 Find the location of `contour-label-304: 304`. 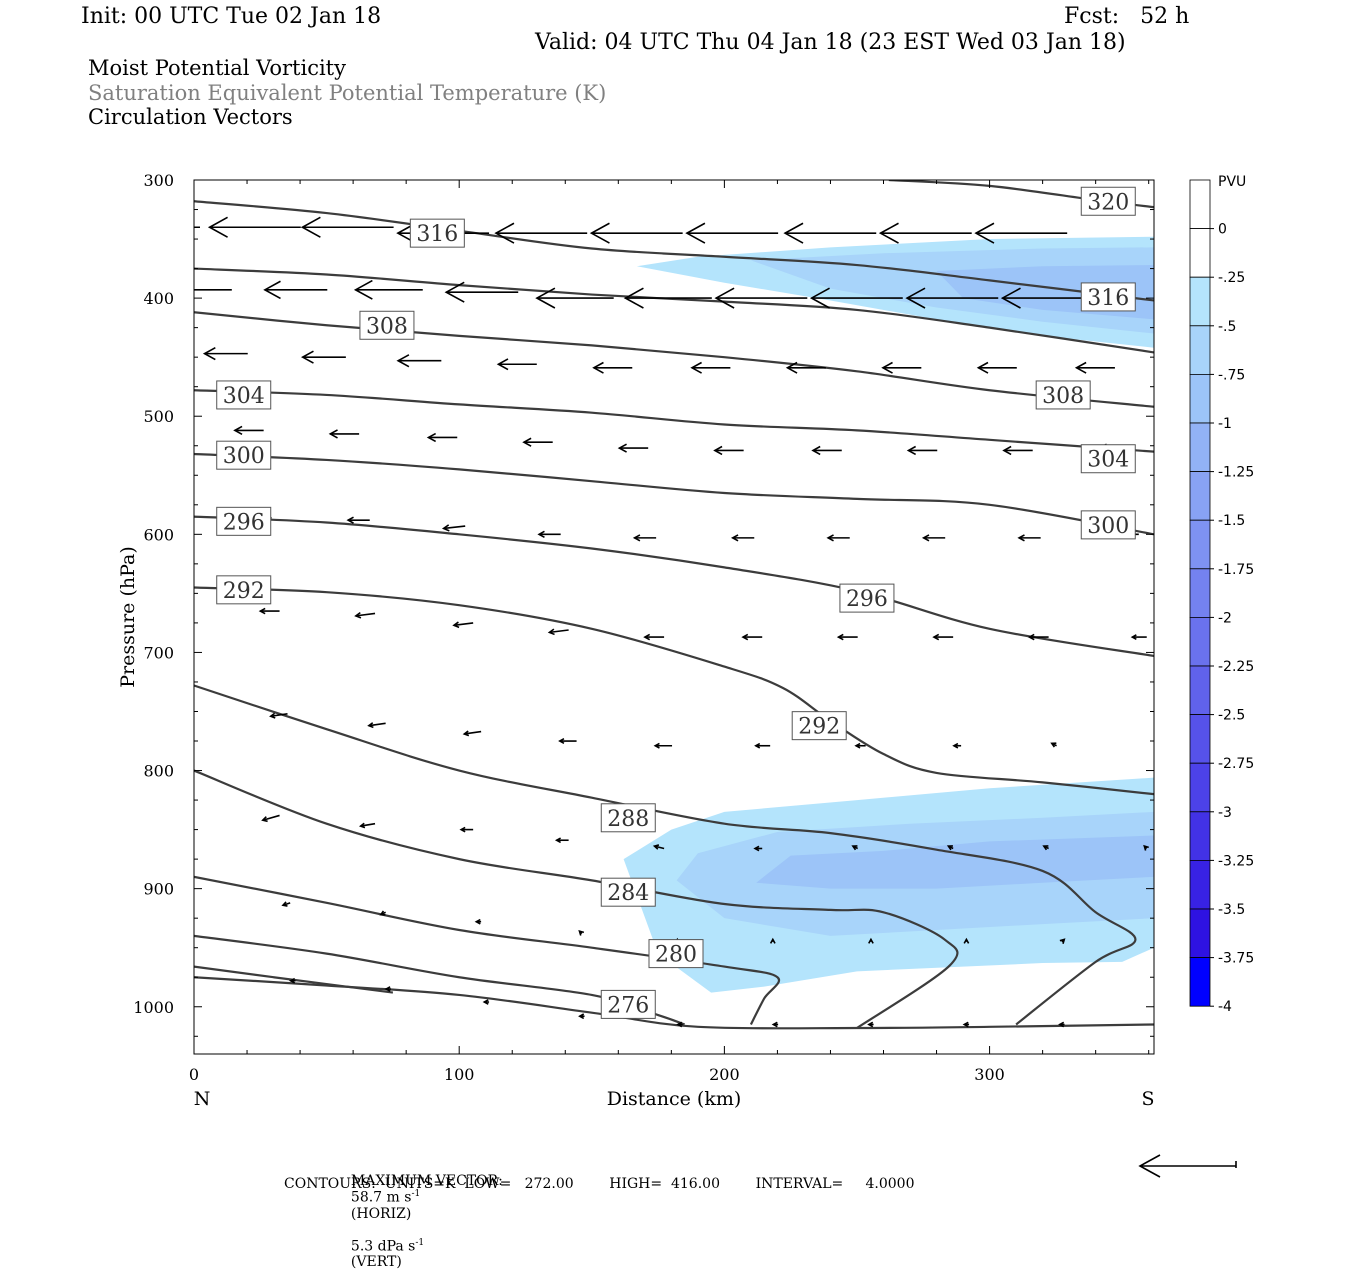

contour-label-304: 304 is located at coordinates (1108, 459).